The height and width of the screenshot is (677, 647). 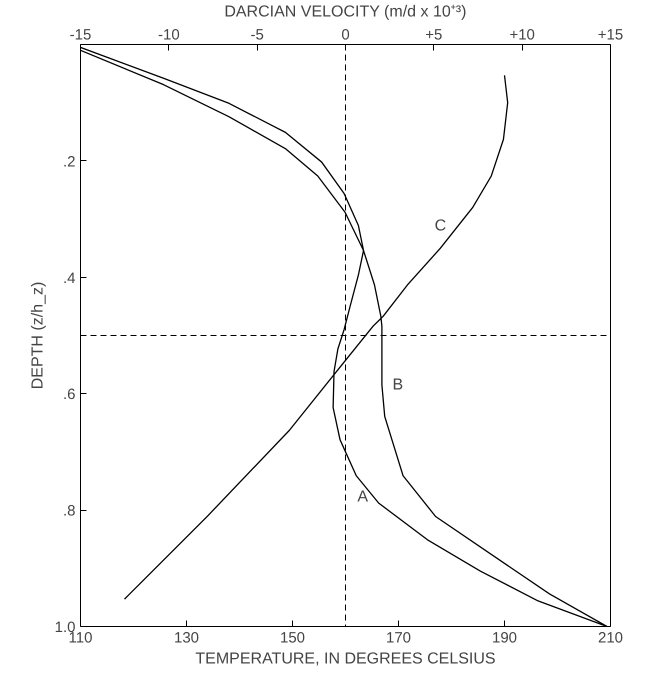 I want to click on x-tick-label: 150, so click(x=293, y=638).